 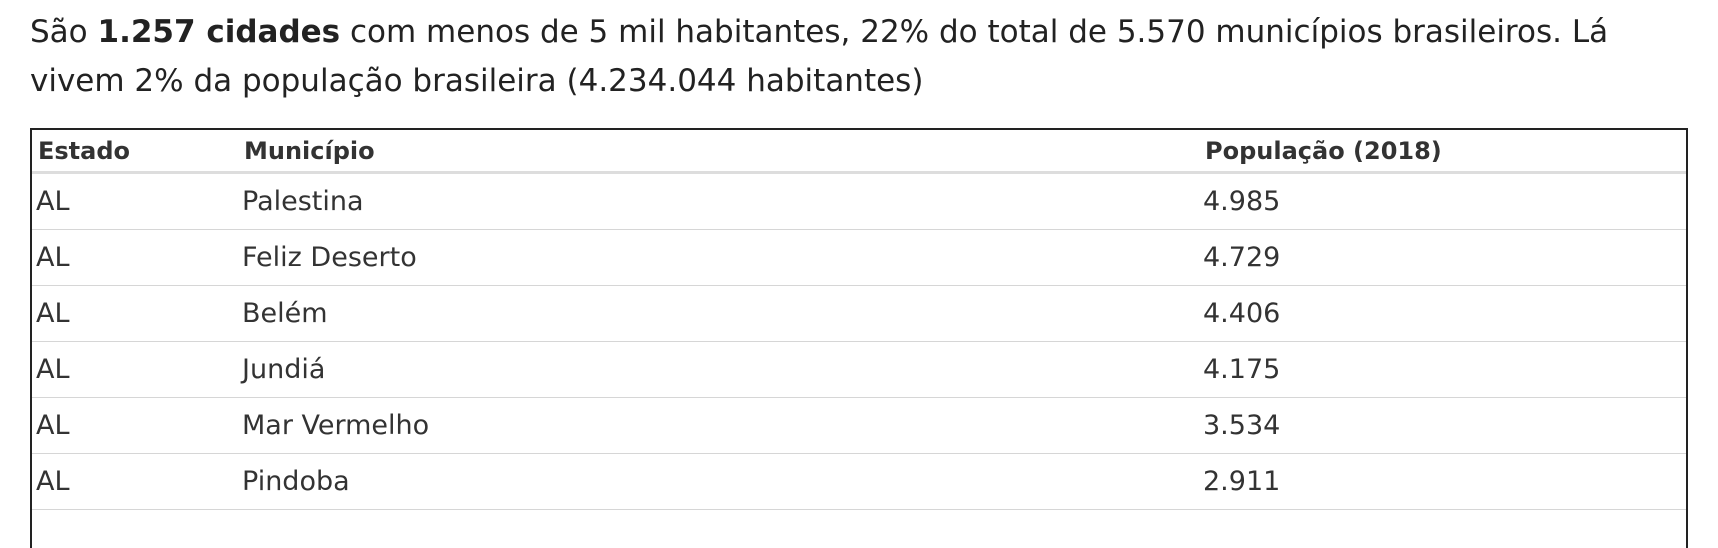 I want to click on header-cell: População (2018), so click(x=1442, y=152).